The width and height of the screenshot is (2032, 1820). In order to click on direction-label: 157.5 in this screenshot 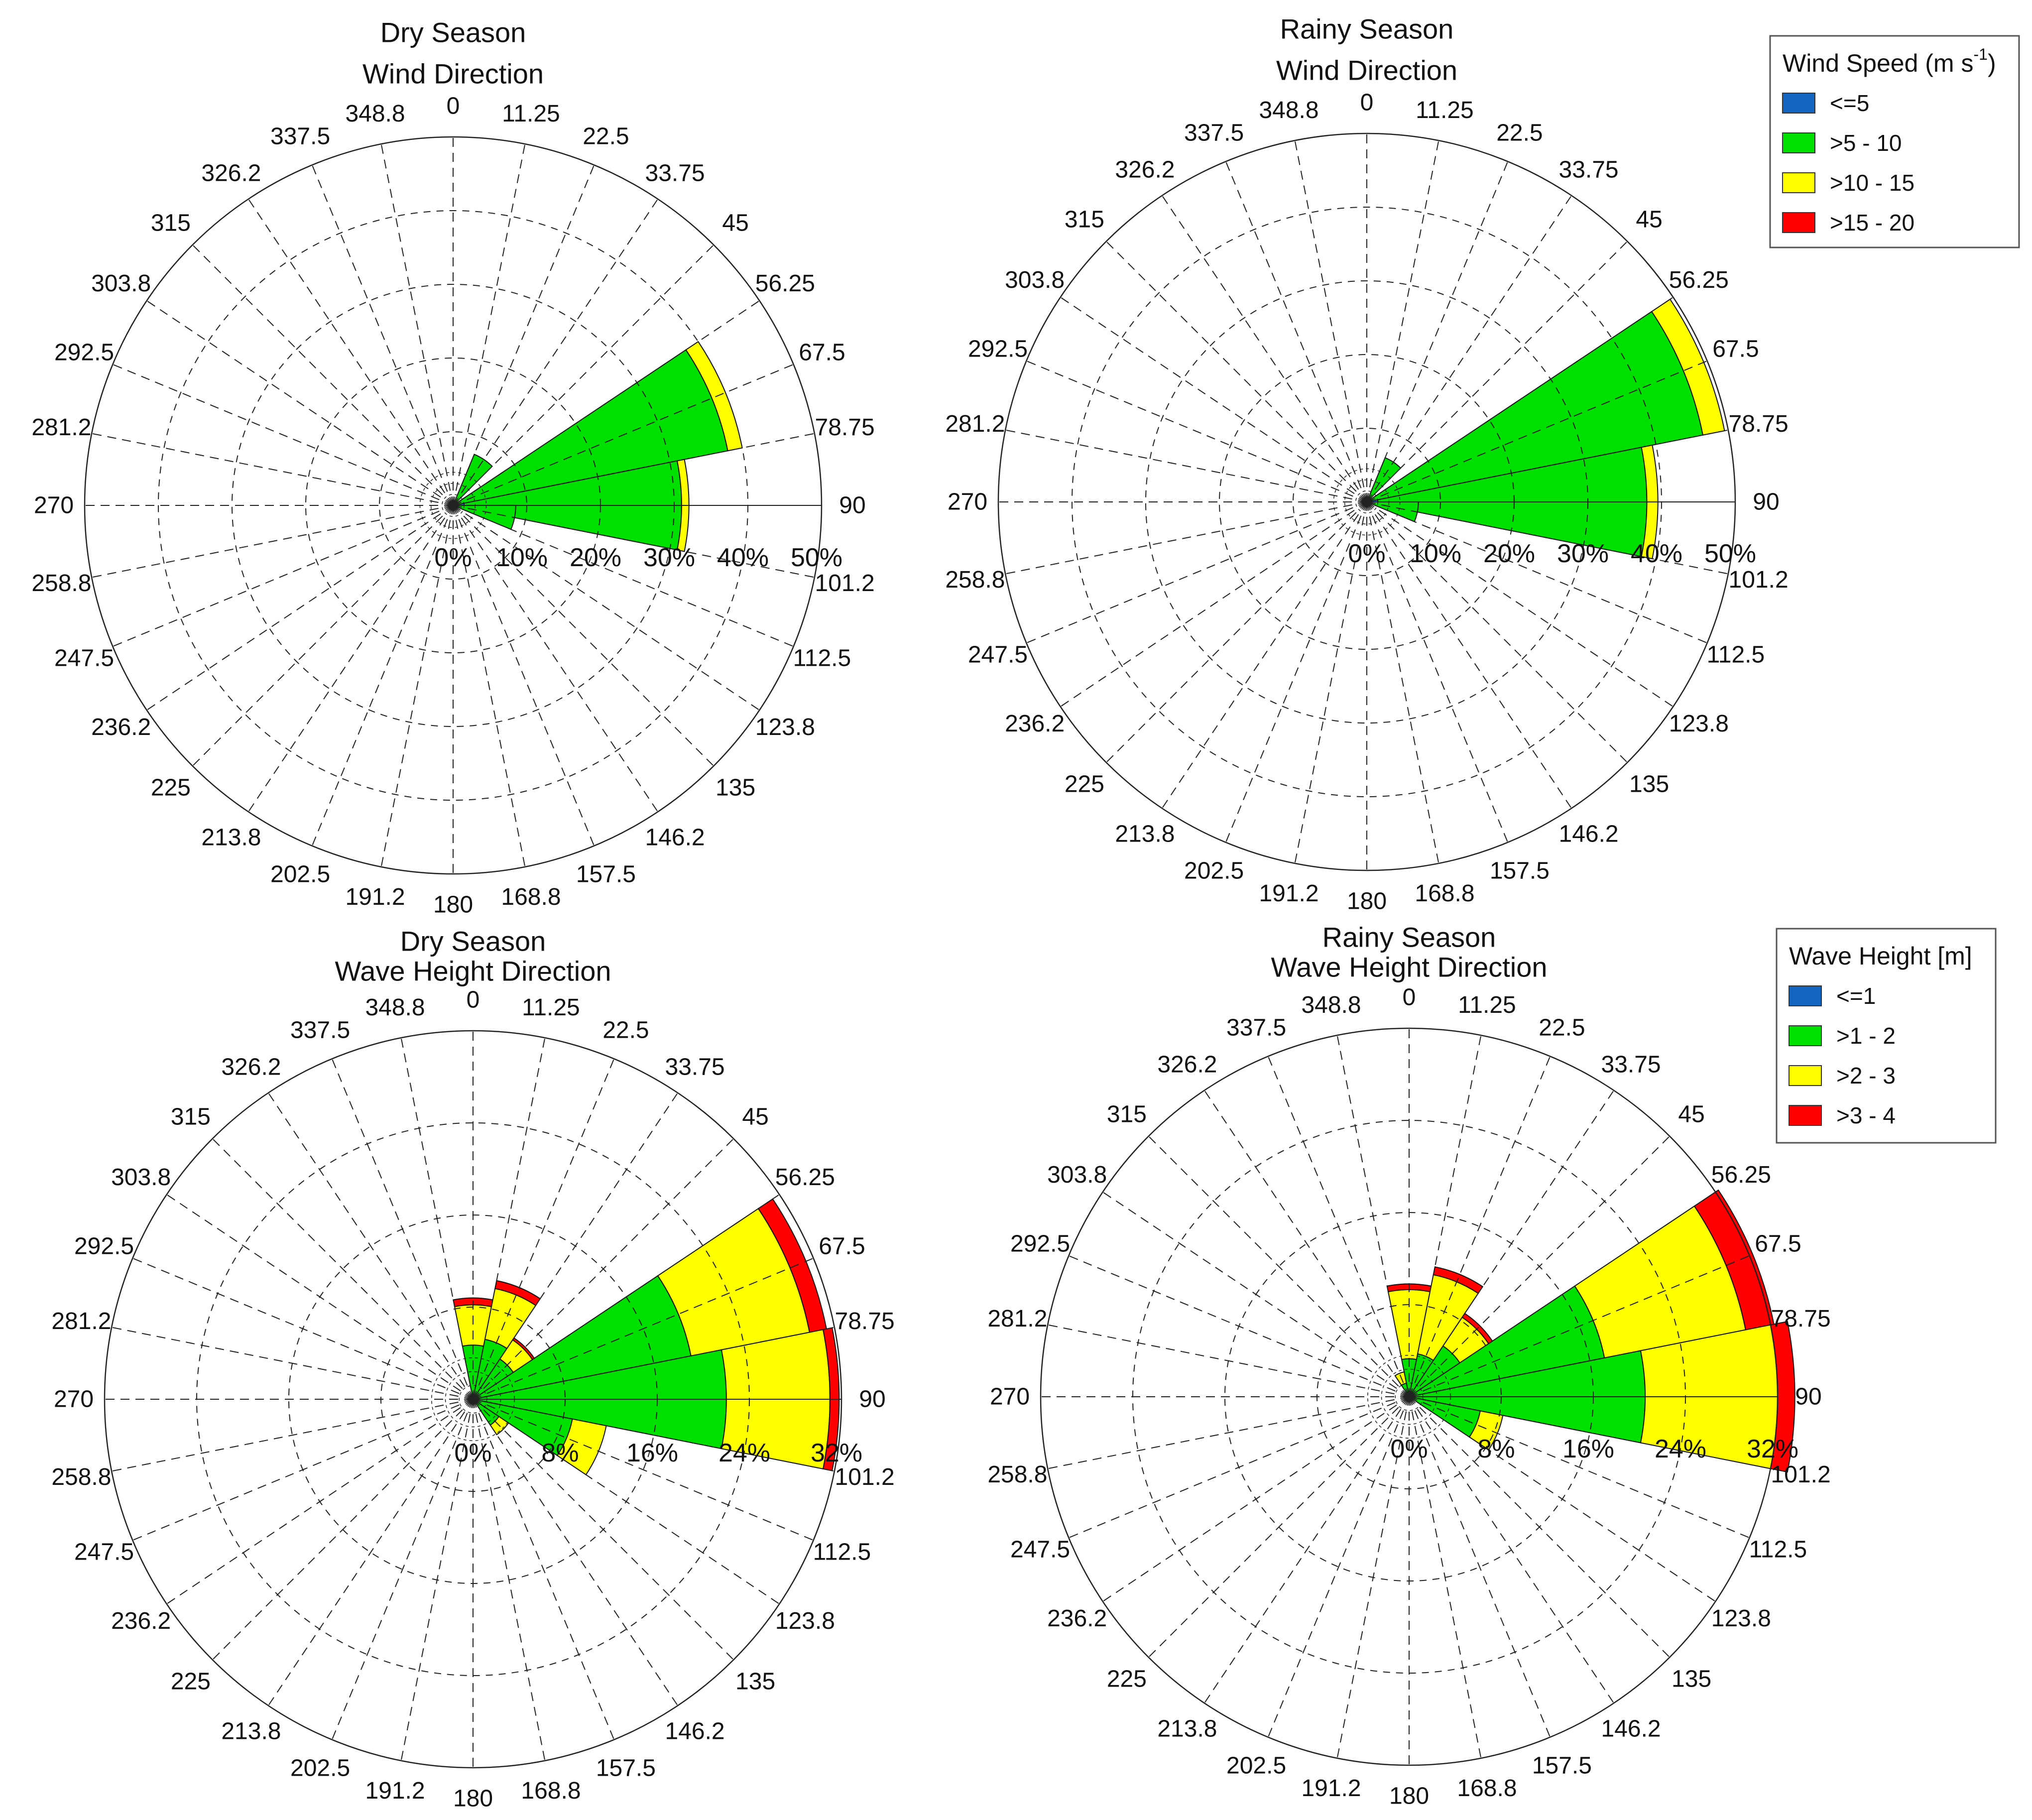, I will do `click(626, 1768)`.